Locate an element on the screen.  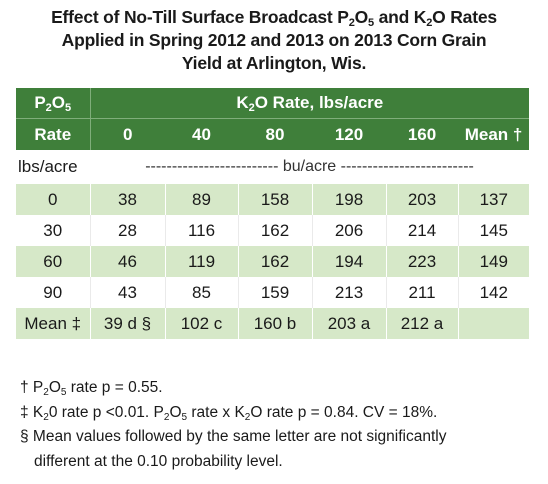
table-row: 0 38 89 158 198 203 137 is located at coordinates (273, 199).